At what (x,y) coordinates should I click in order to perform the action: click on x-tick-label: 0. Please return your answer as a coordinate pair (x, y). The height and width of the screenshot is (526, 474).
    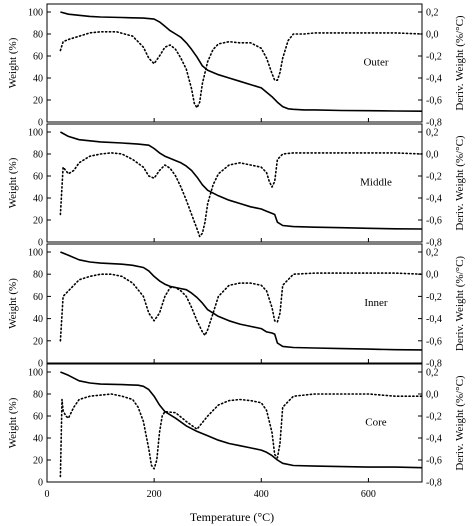
    Looking at the image, I should click on (47, 494).